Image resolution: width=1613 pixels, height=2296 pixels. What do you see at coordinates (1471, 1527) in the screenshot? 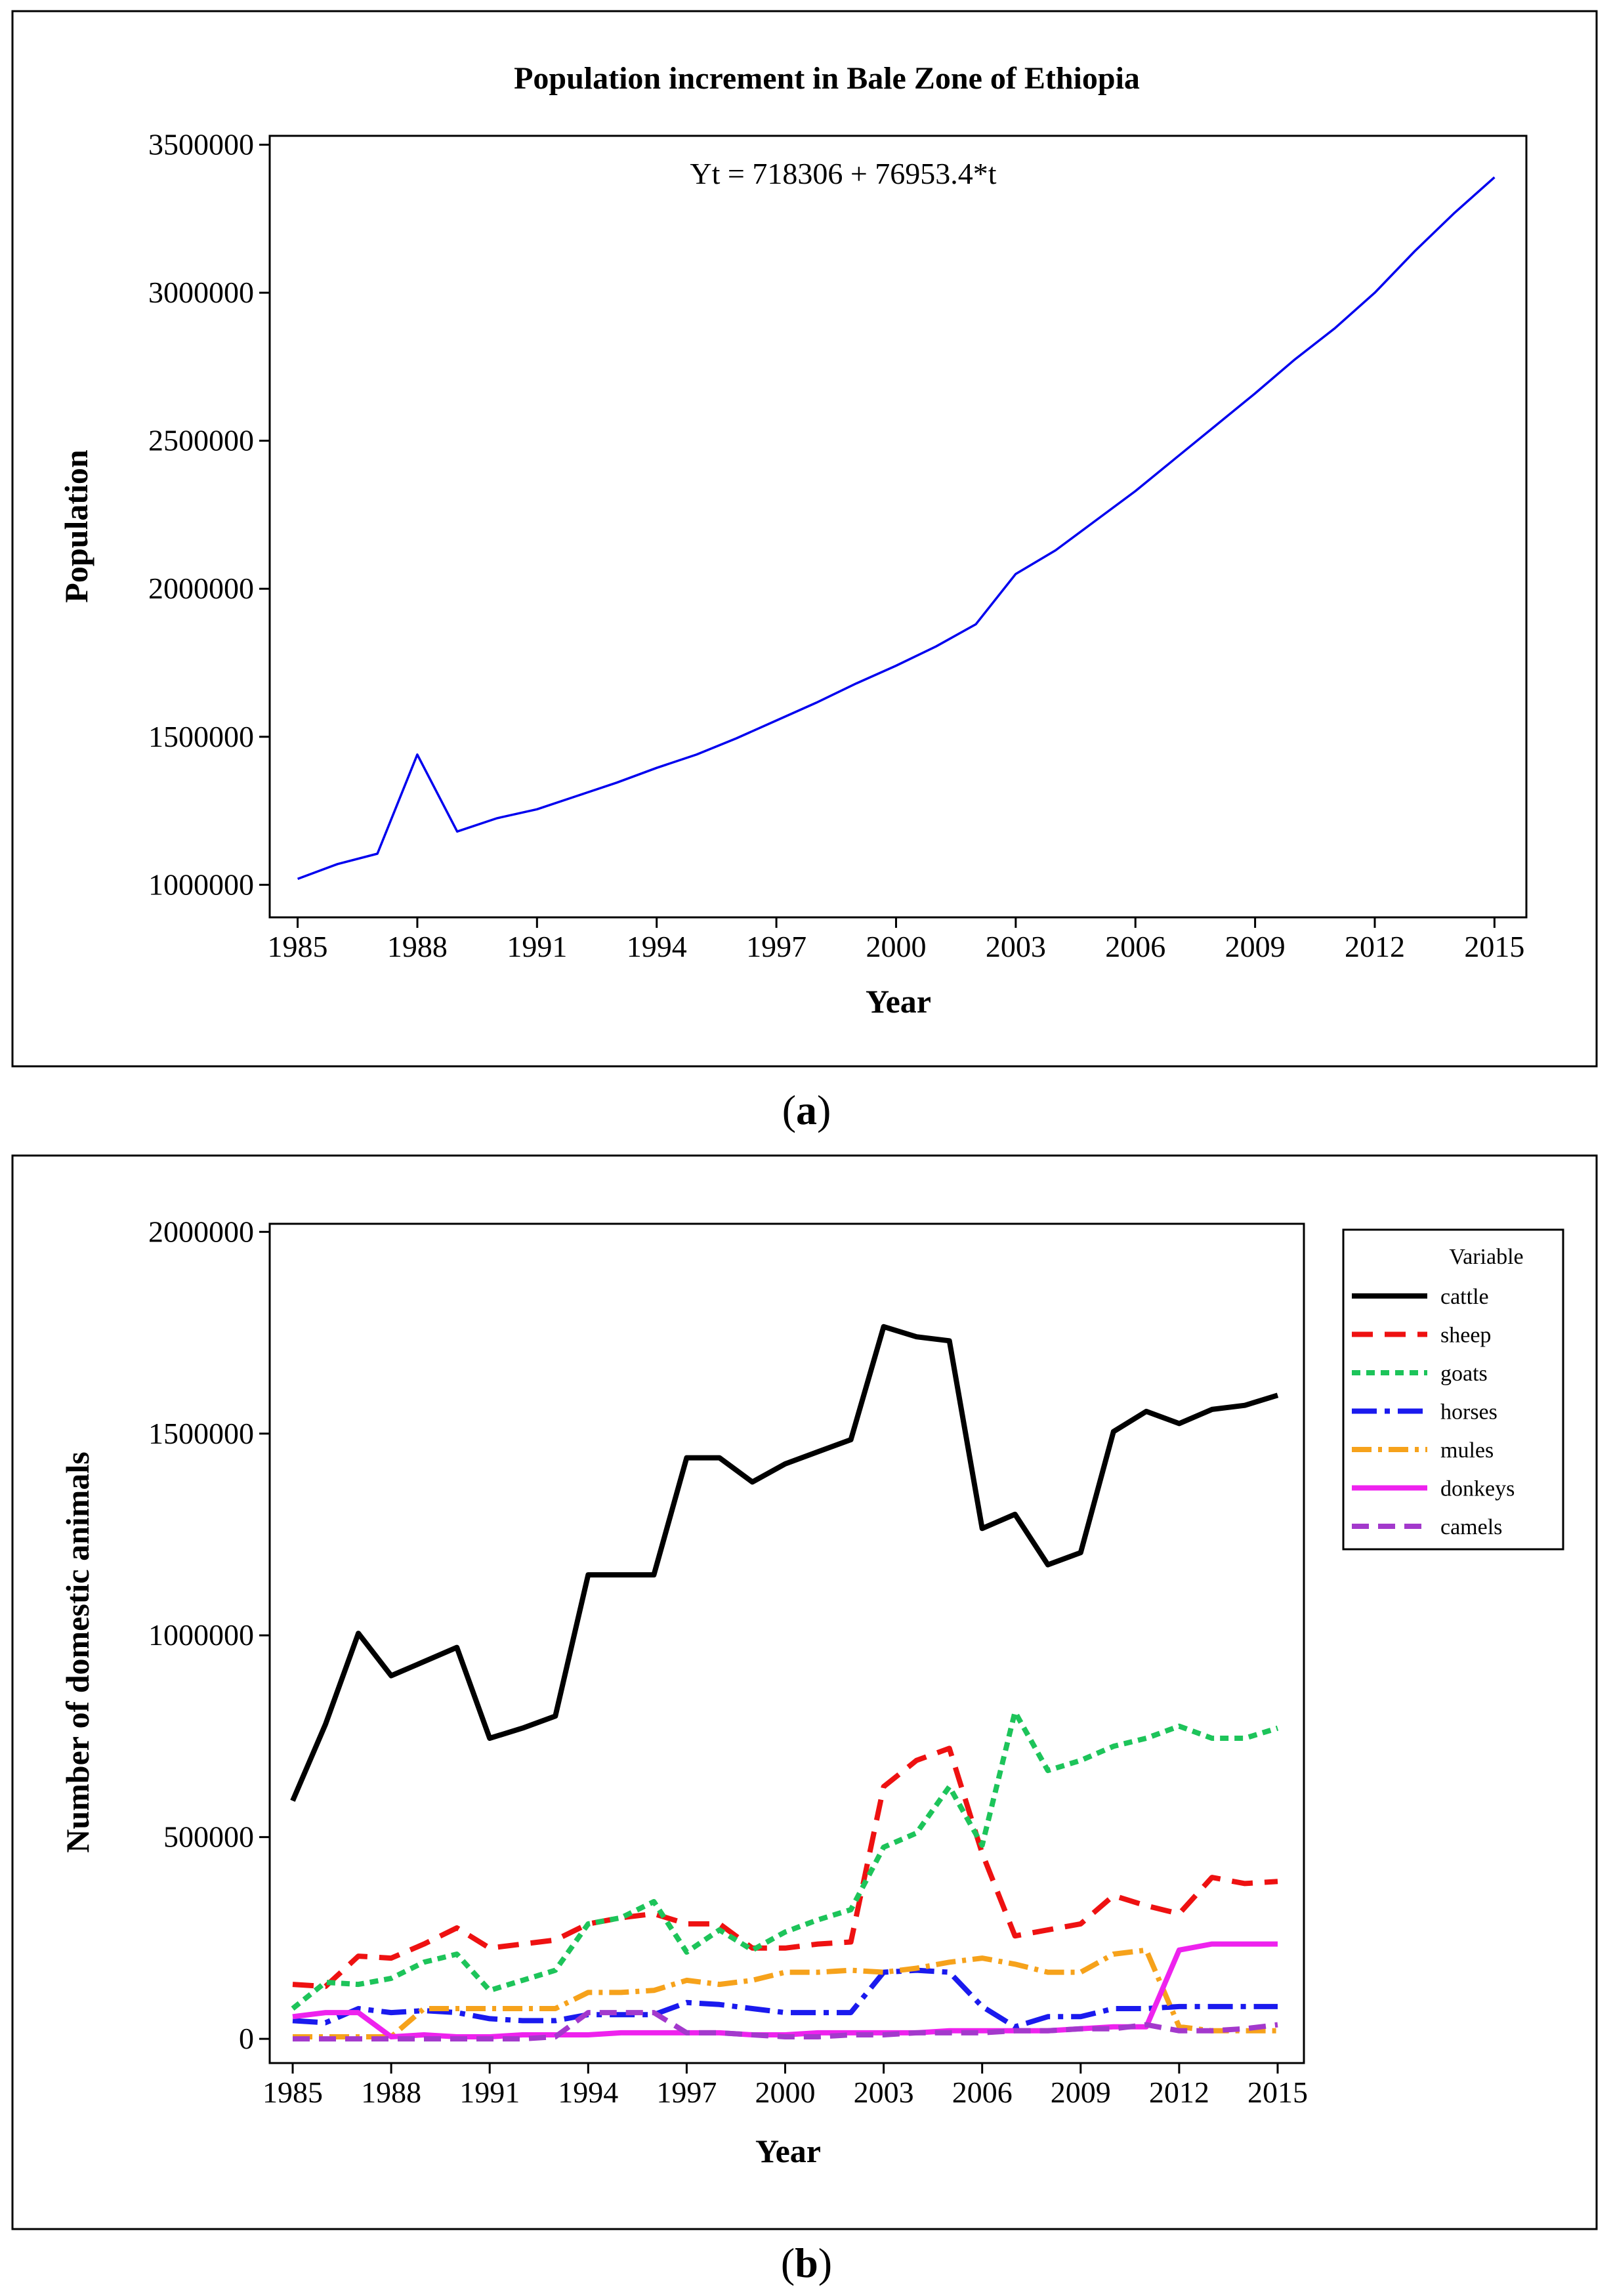
I see `legend-label-camels: camels` at bounding box center [1471, 1527].